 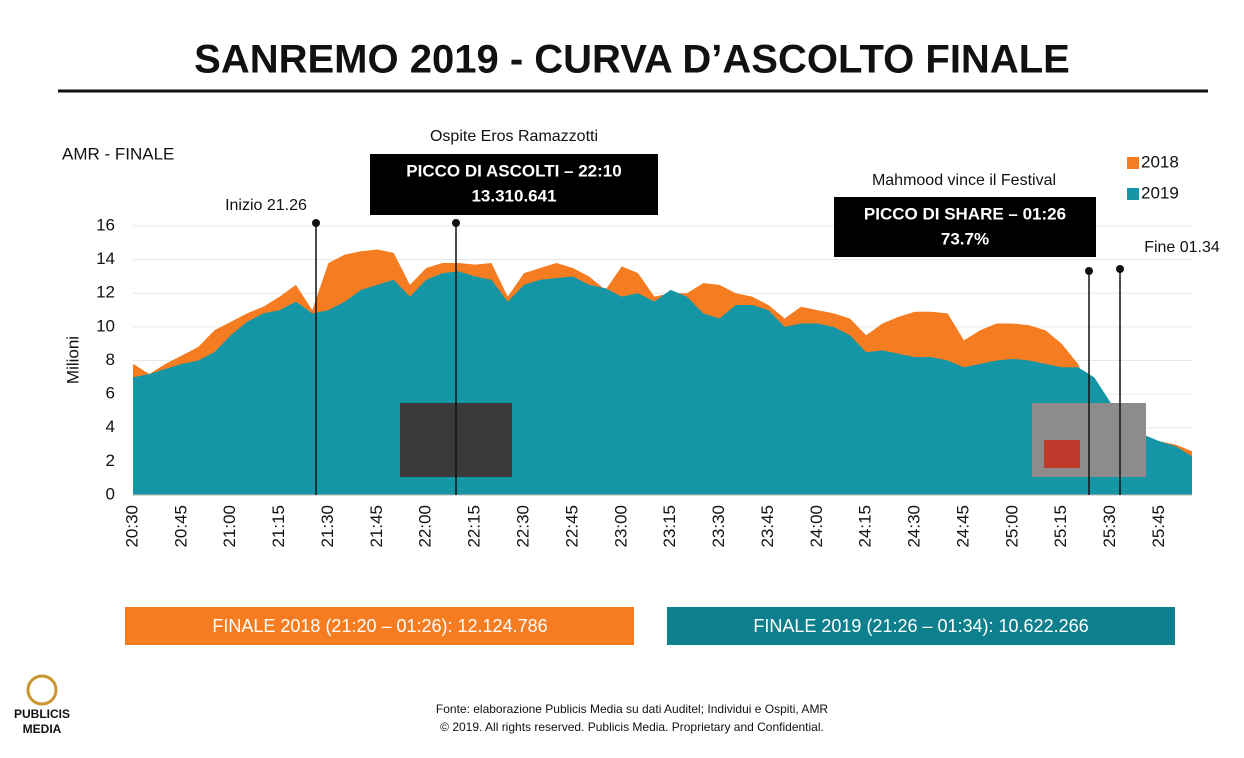 What do you see at coordinates (42, 714) in the screenshot?
I see `logo: PUBLICIS` at bounding box center [42, 714].